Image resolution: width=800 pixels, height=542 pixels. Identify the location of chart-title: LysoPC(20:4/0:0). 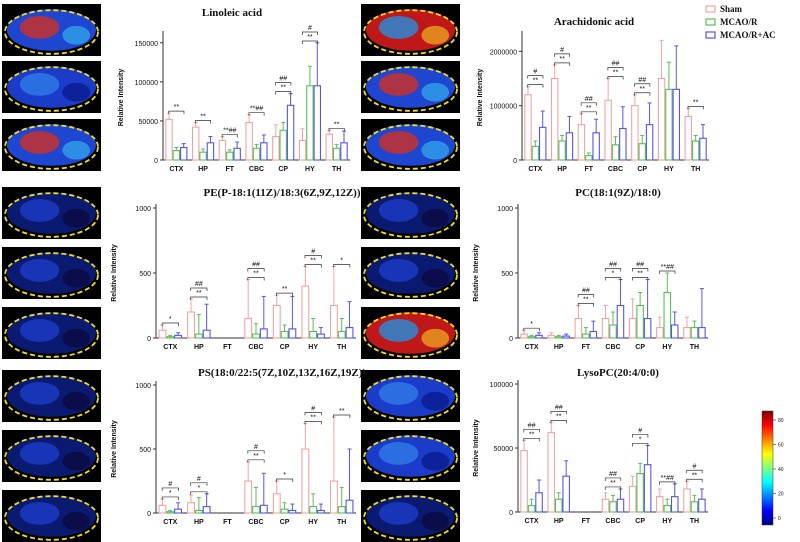
(618, 373).